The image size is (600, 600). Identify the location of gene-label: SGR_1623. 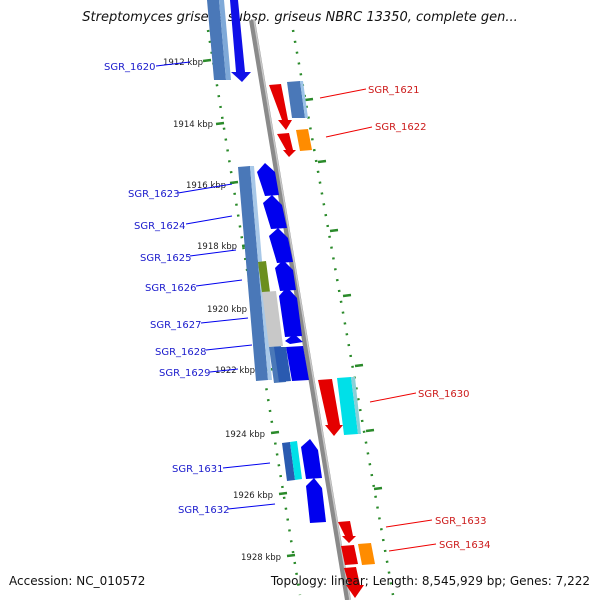
(154, 194).